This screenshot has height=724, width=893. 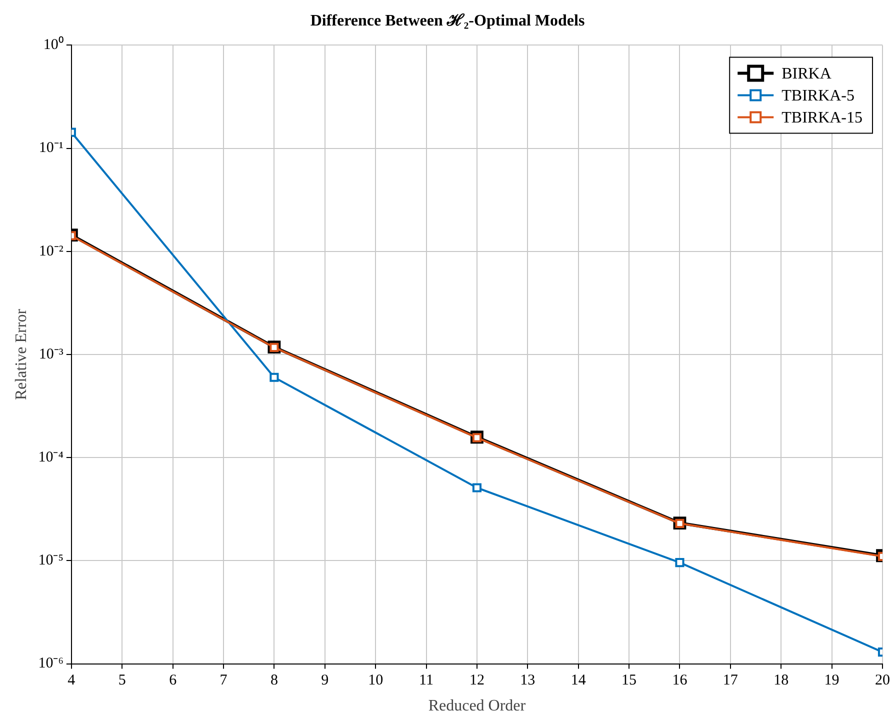 I want to click on y-tick-label: 10⁻⁴, so click(x=51, y=458).